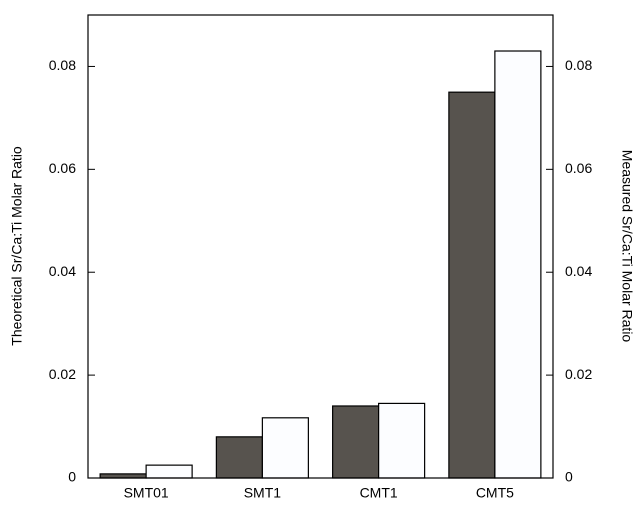  Describe the element at coordinates (146, 493) in the screenshot. I see `x-tick-label: SMT01` at that location.